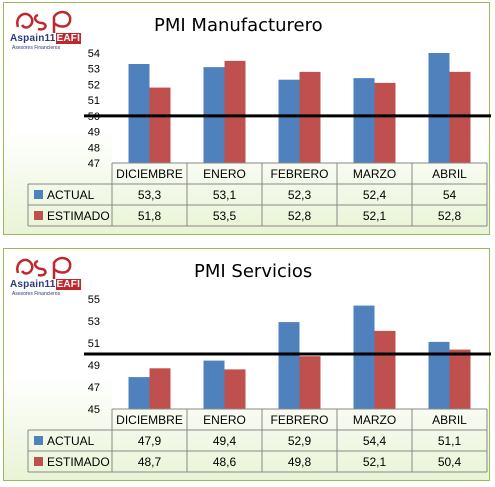 This screenshot has height=487, width=495. I want to click on data-label: 52,9, so click(300, 441).